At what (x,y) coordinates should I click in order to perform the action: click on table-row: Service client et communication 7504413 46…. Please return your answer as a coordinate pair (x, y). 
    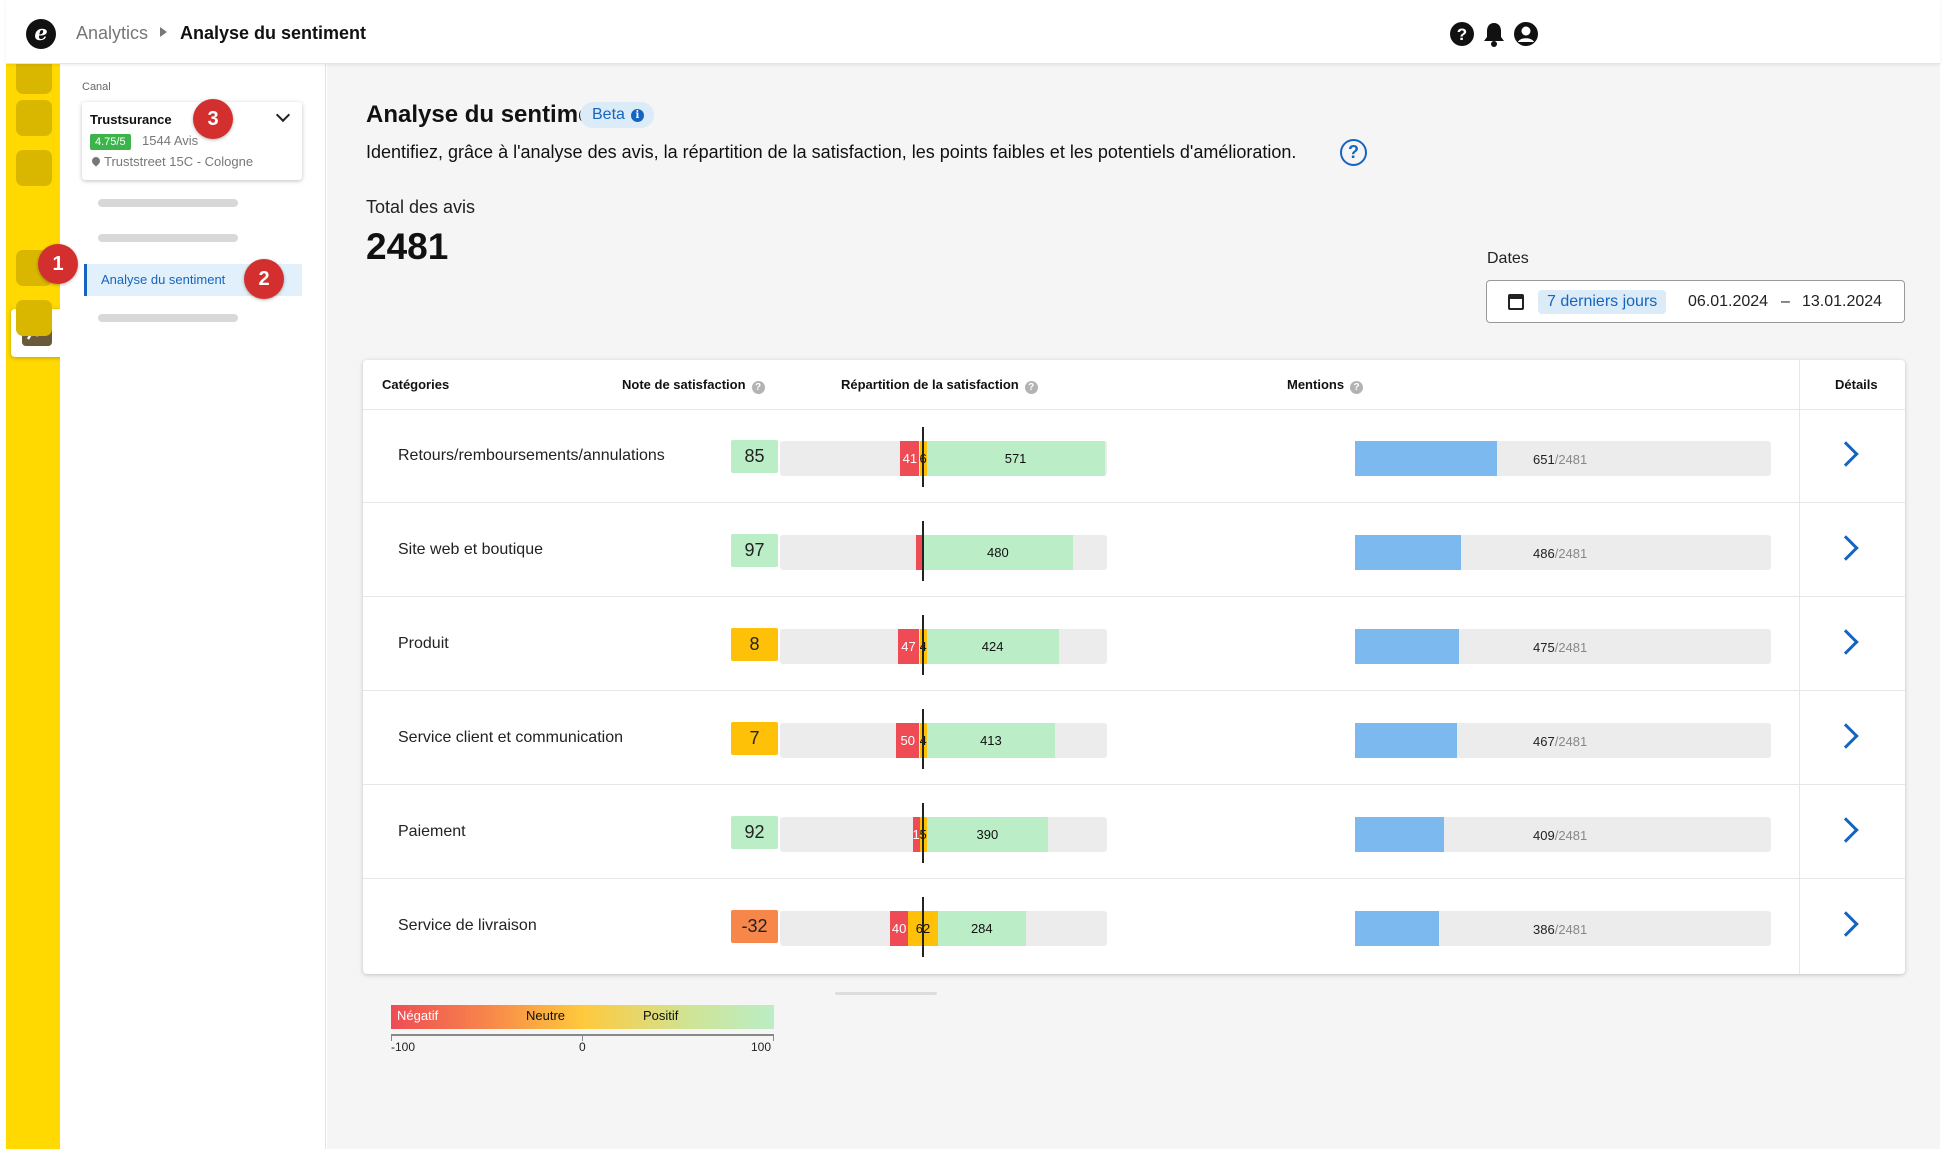
    Looking at the image, I should click on (1134, 738).